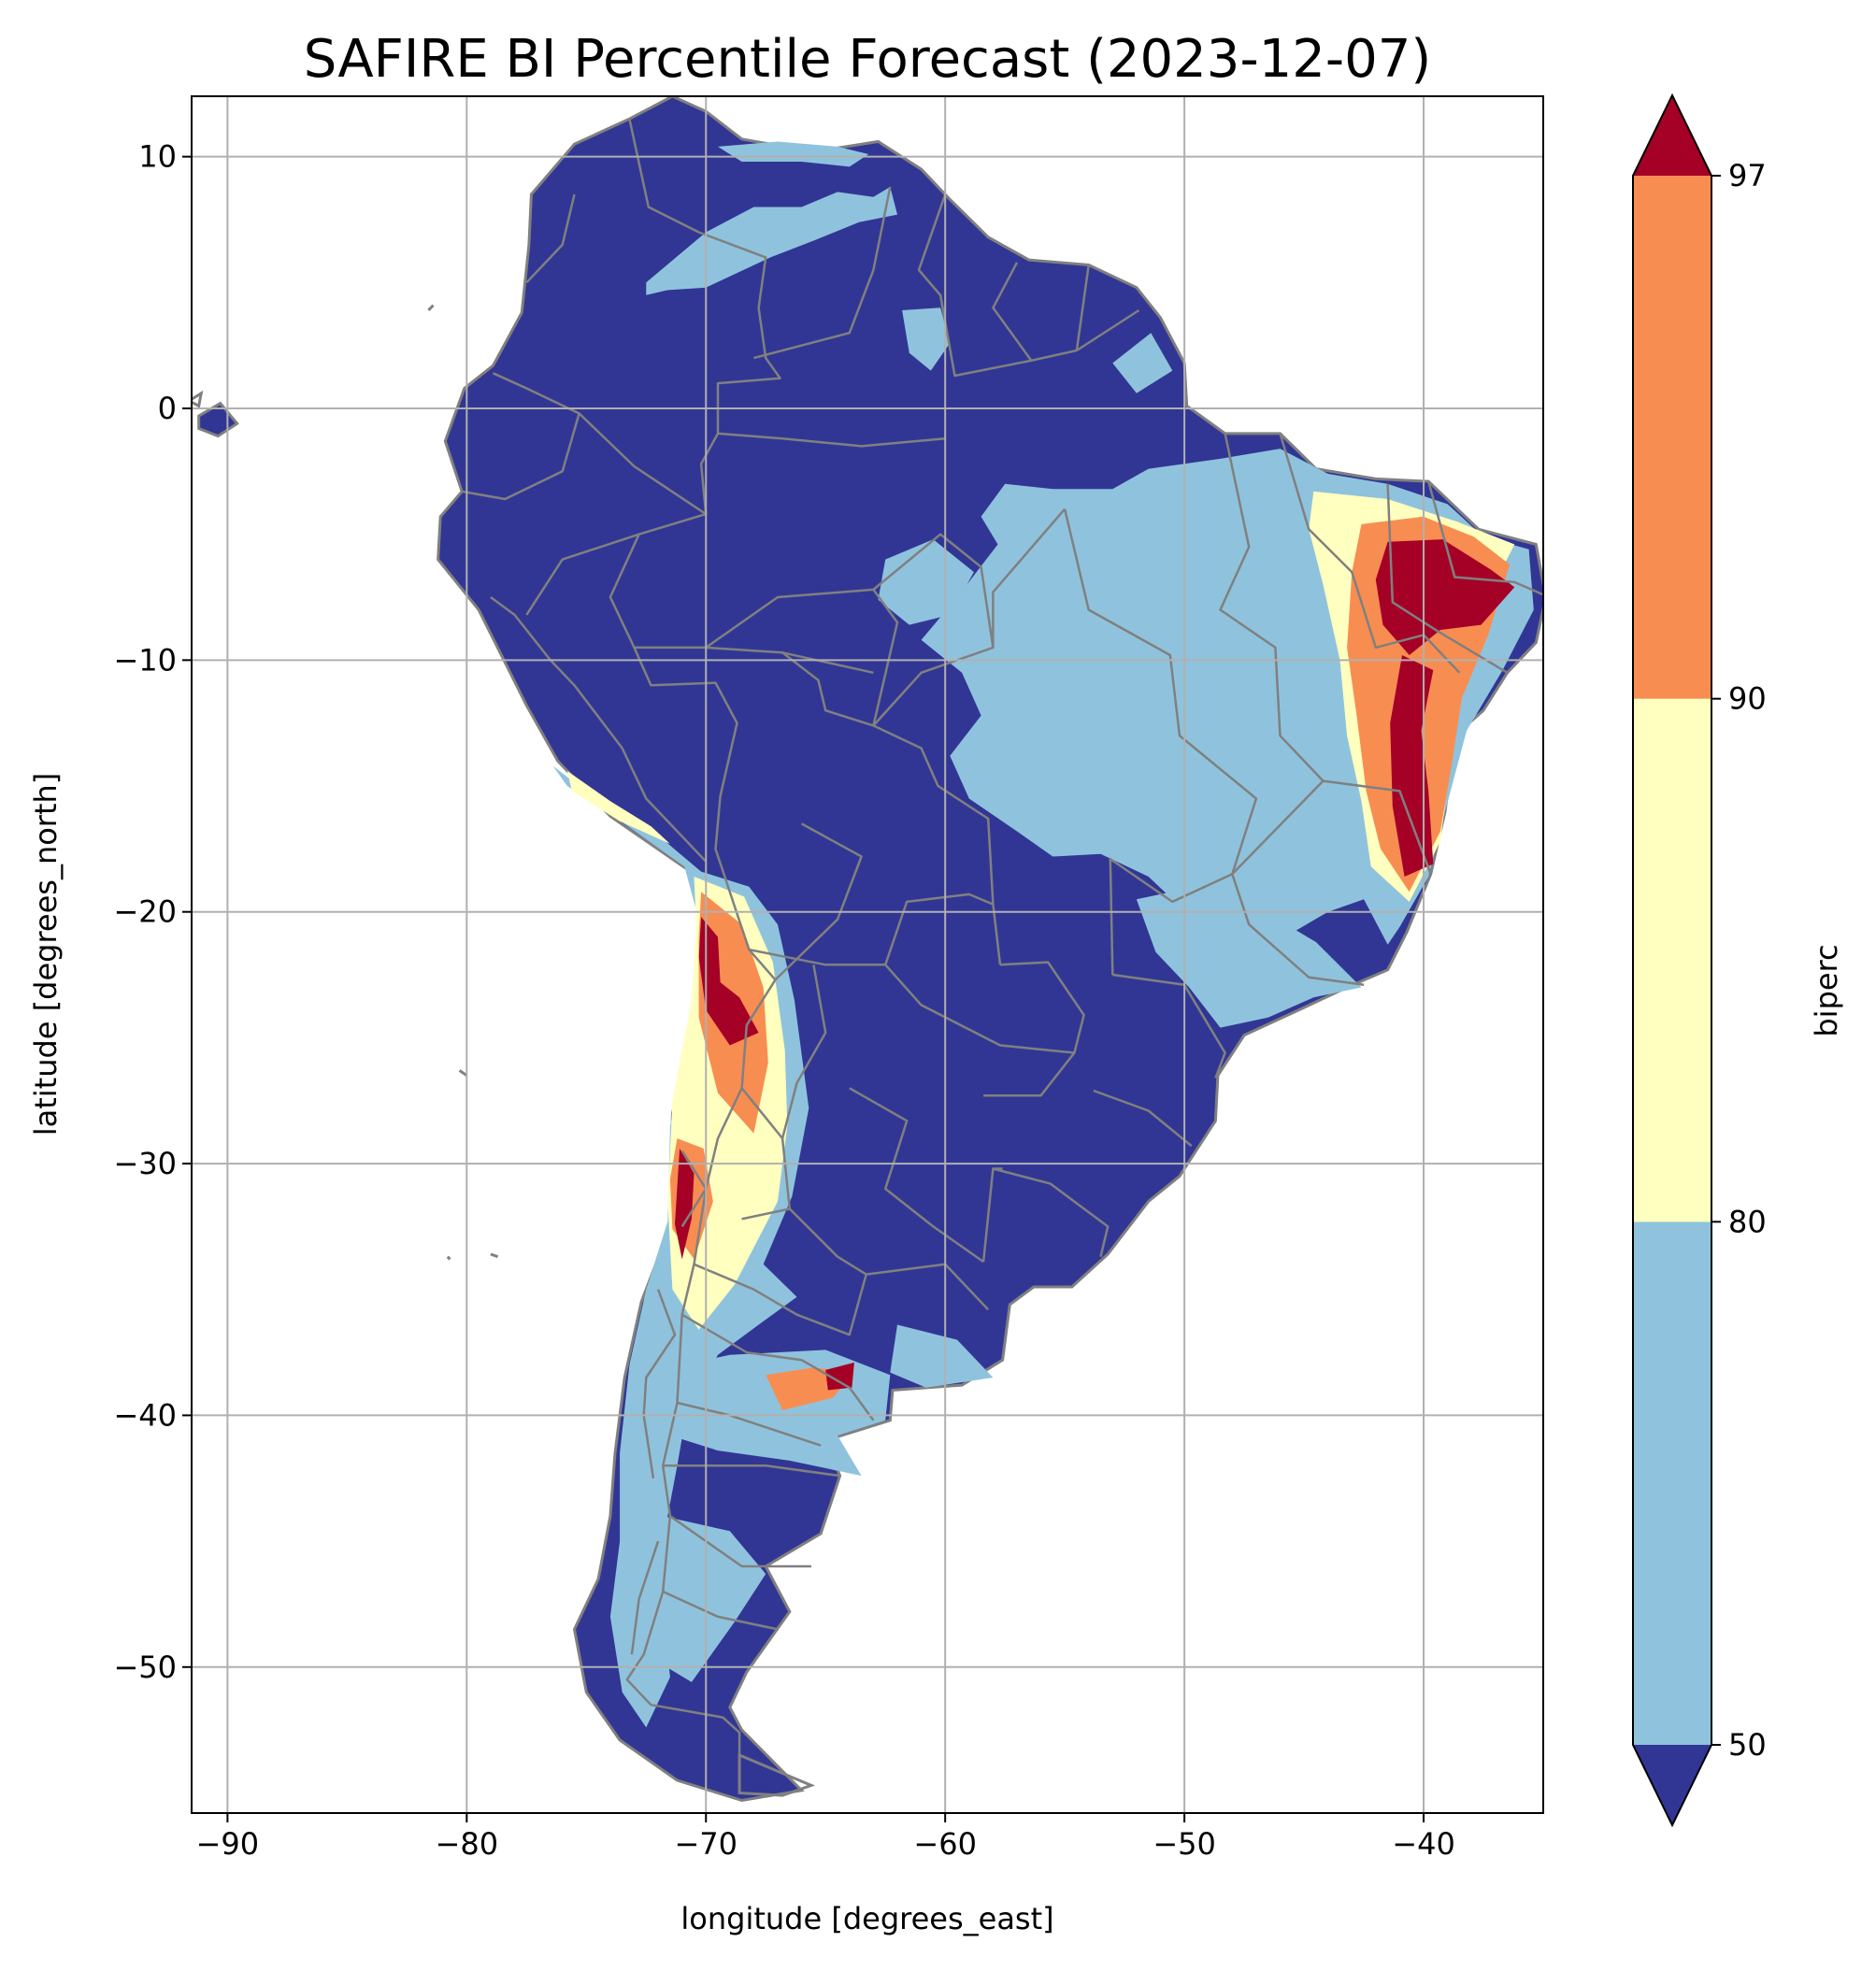 The width and height of the screenshot is (1876, 1971). Describe the element at coordinates (926, 339) in the screenshot. I see `region-roraima` at that location.